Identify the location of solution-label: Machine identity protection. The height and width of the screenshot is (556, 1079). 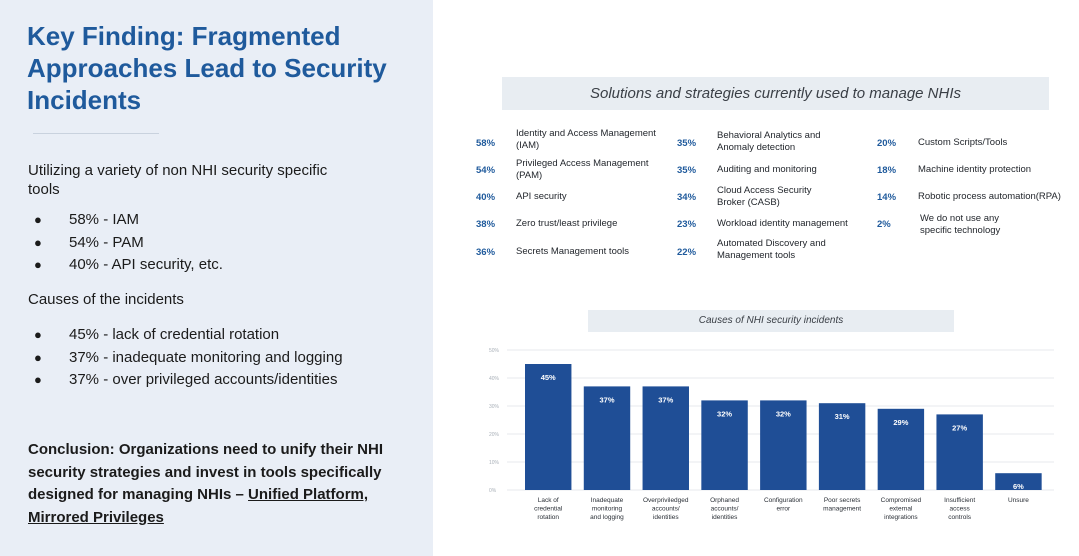
(975, 169).